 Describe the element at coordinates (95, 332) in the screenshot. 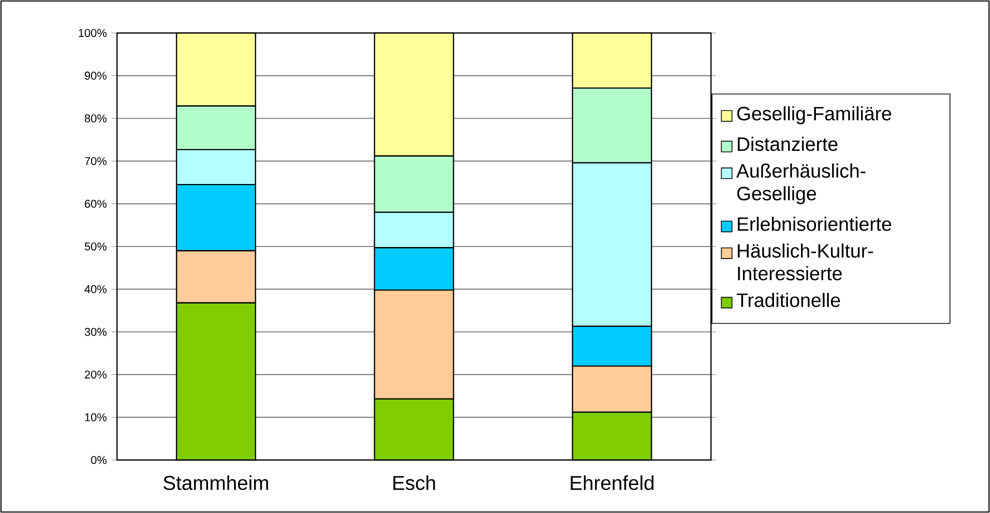

I see `y-tick-label: 30%` at that location.